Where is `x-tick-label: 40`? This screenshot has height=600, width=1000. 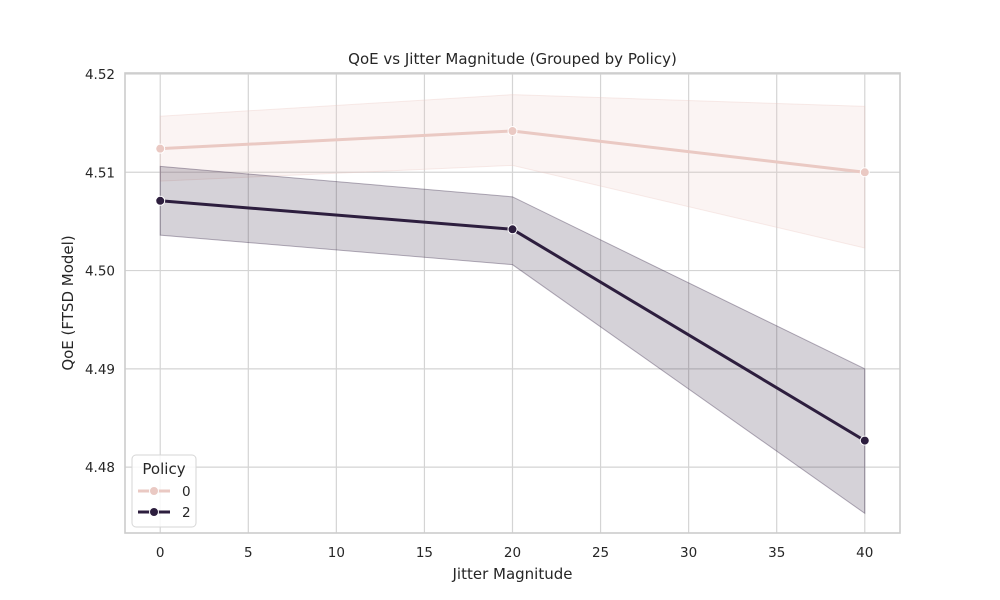 x-tick-label: 40 is located at coordinates (864, 553).